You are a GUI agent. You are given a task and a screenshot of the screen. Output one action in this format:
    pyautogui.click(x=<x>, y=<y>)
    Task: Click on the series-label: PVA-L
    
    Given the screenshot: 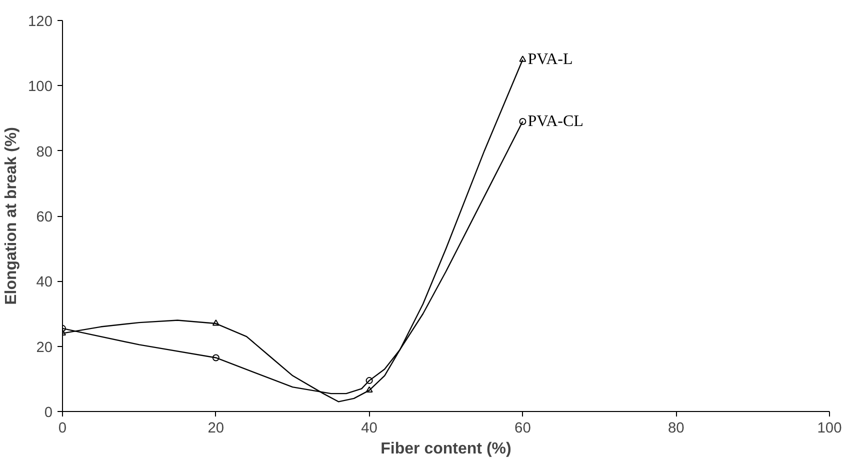 What is the action you would take?
    pyautogui.click(x=550, y=59)
    